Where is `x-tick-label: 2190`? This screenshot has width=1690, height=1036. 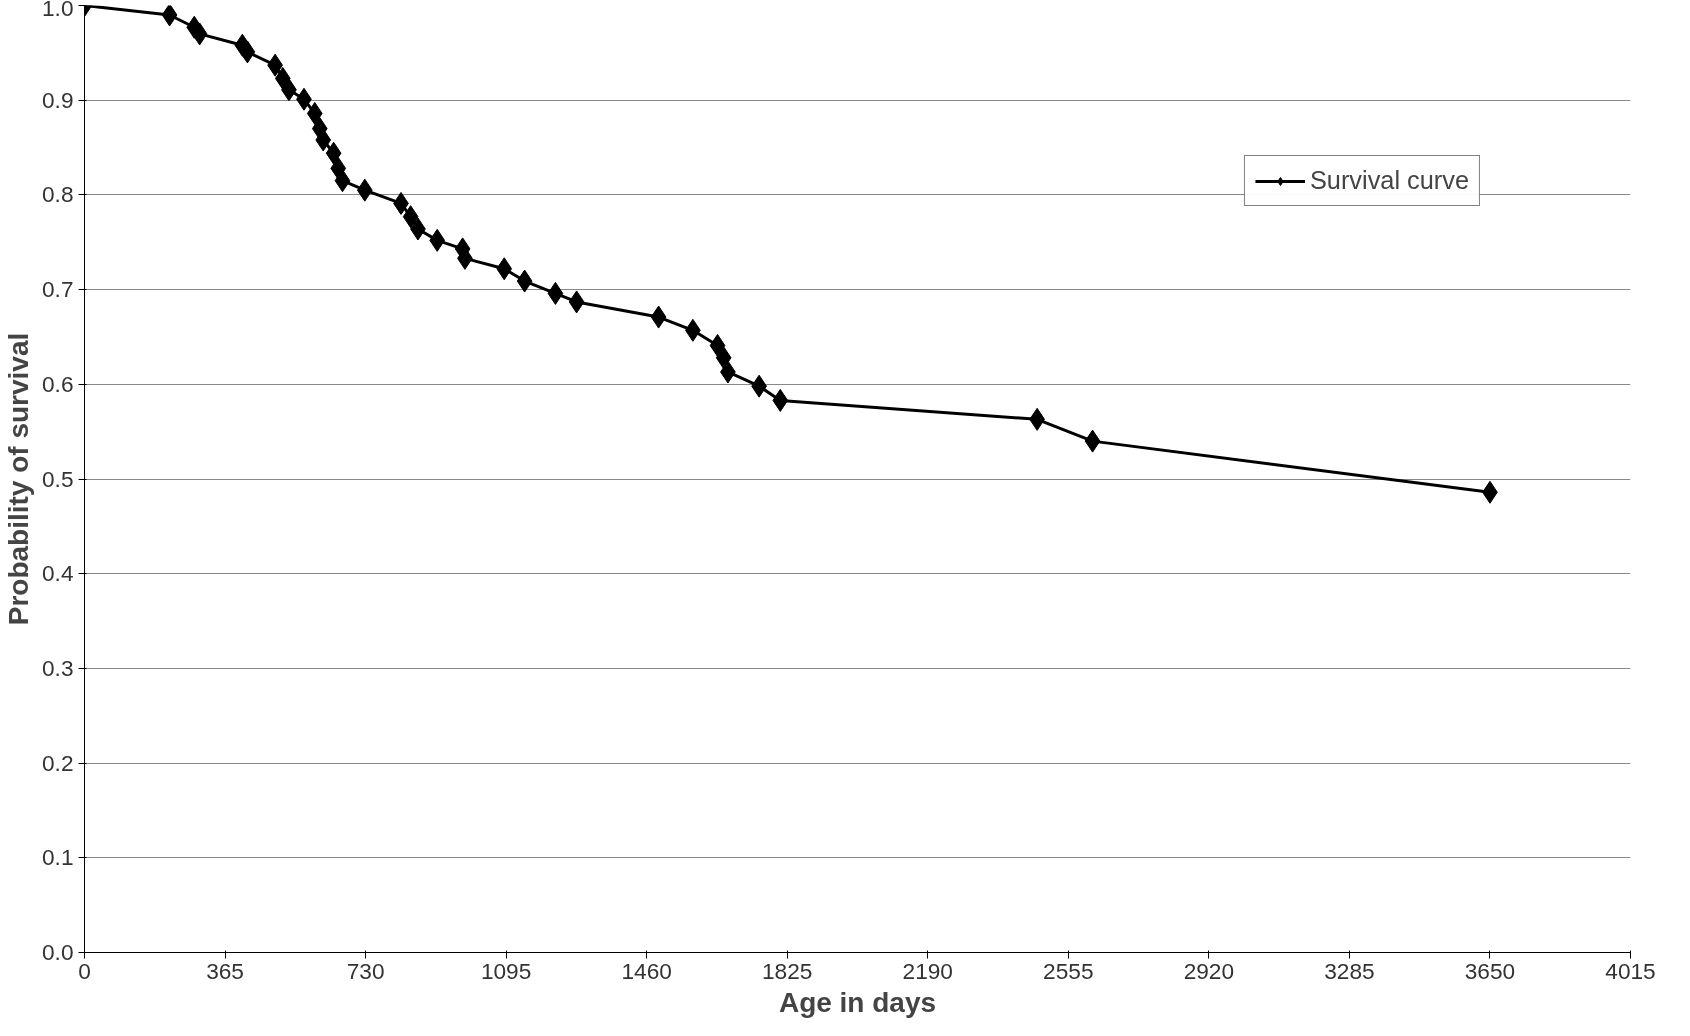
x-tick-label: 2190 is located at coordinates (927, 970).